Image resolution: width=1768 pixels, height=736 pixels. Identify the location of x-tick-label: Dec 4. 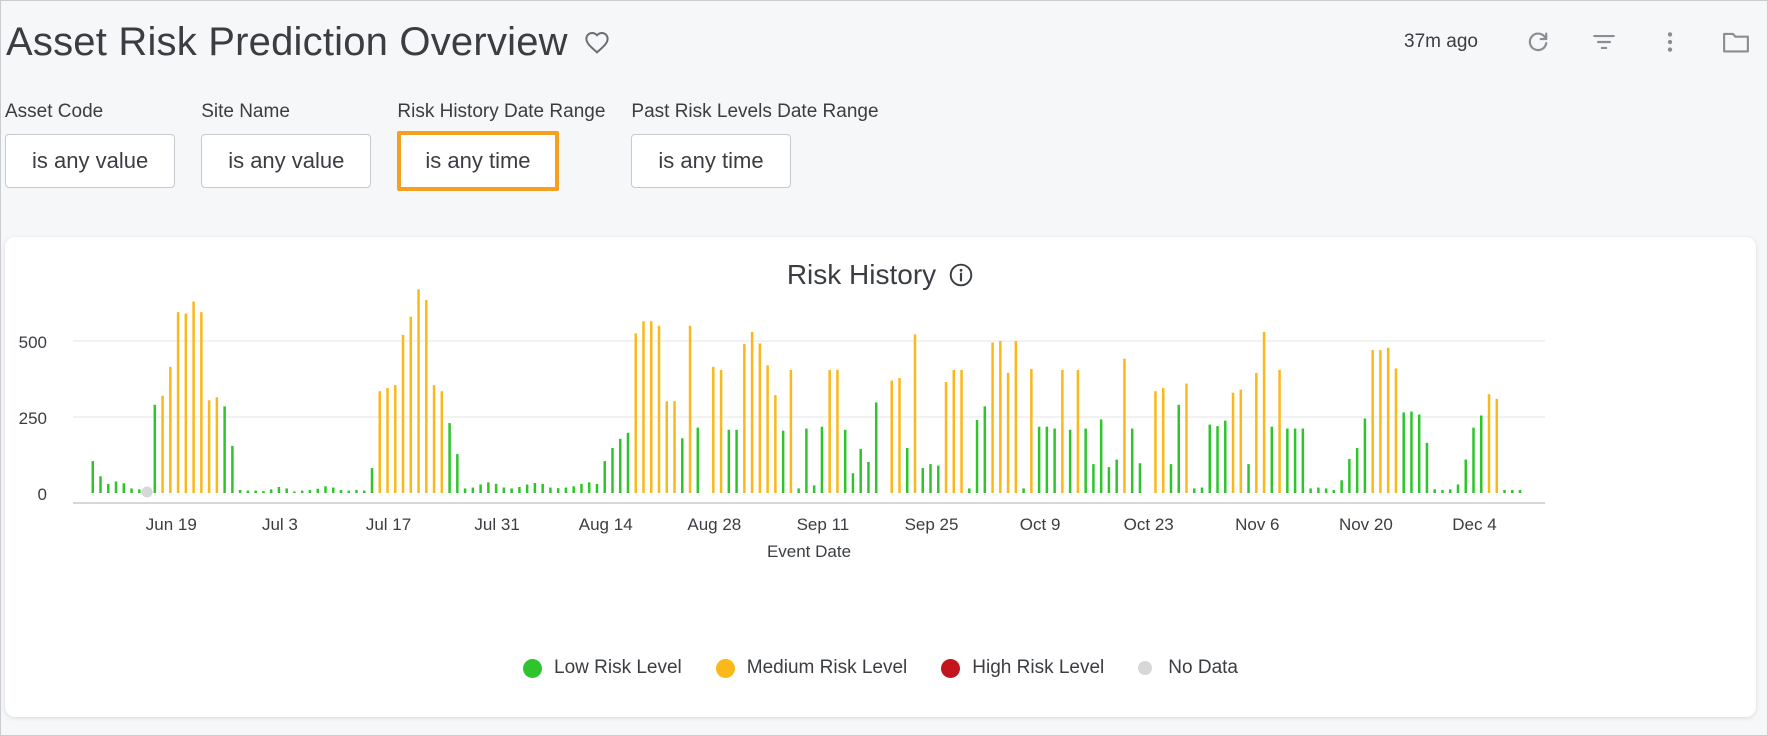
(1474, 524).